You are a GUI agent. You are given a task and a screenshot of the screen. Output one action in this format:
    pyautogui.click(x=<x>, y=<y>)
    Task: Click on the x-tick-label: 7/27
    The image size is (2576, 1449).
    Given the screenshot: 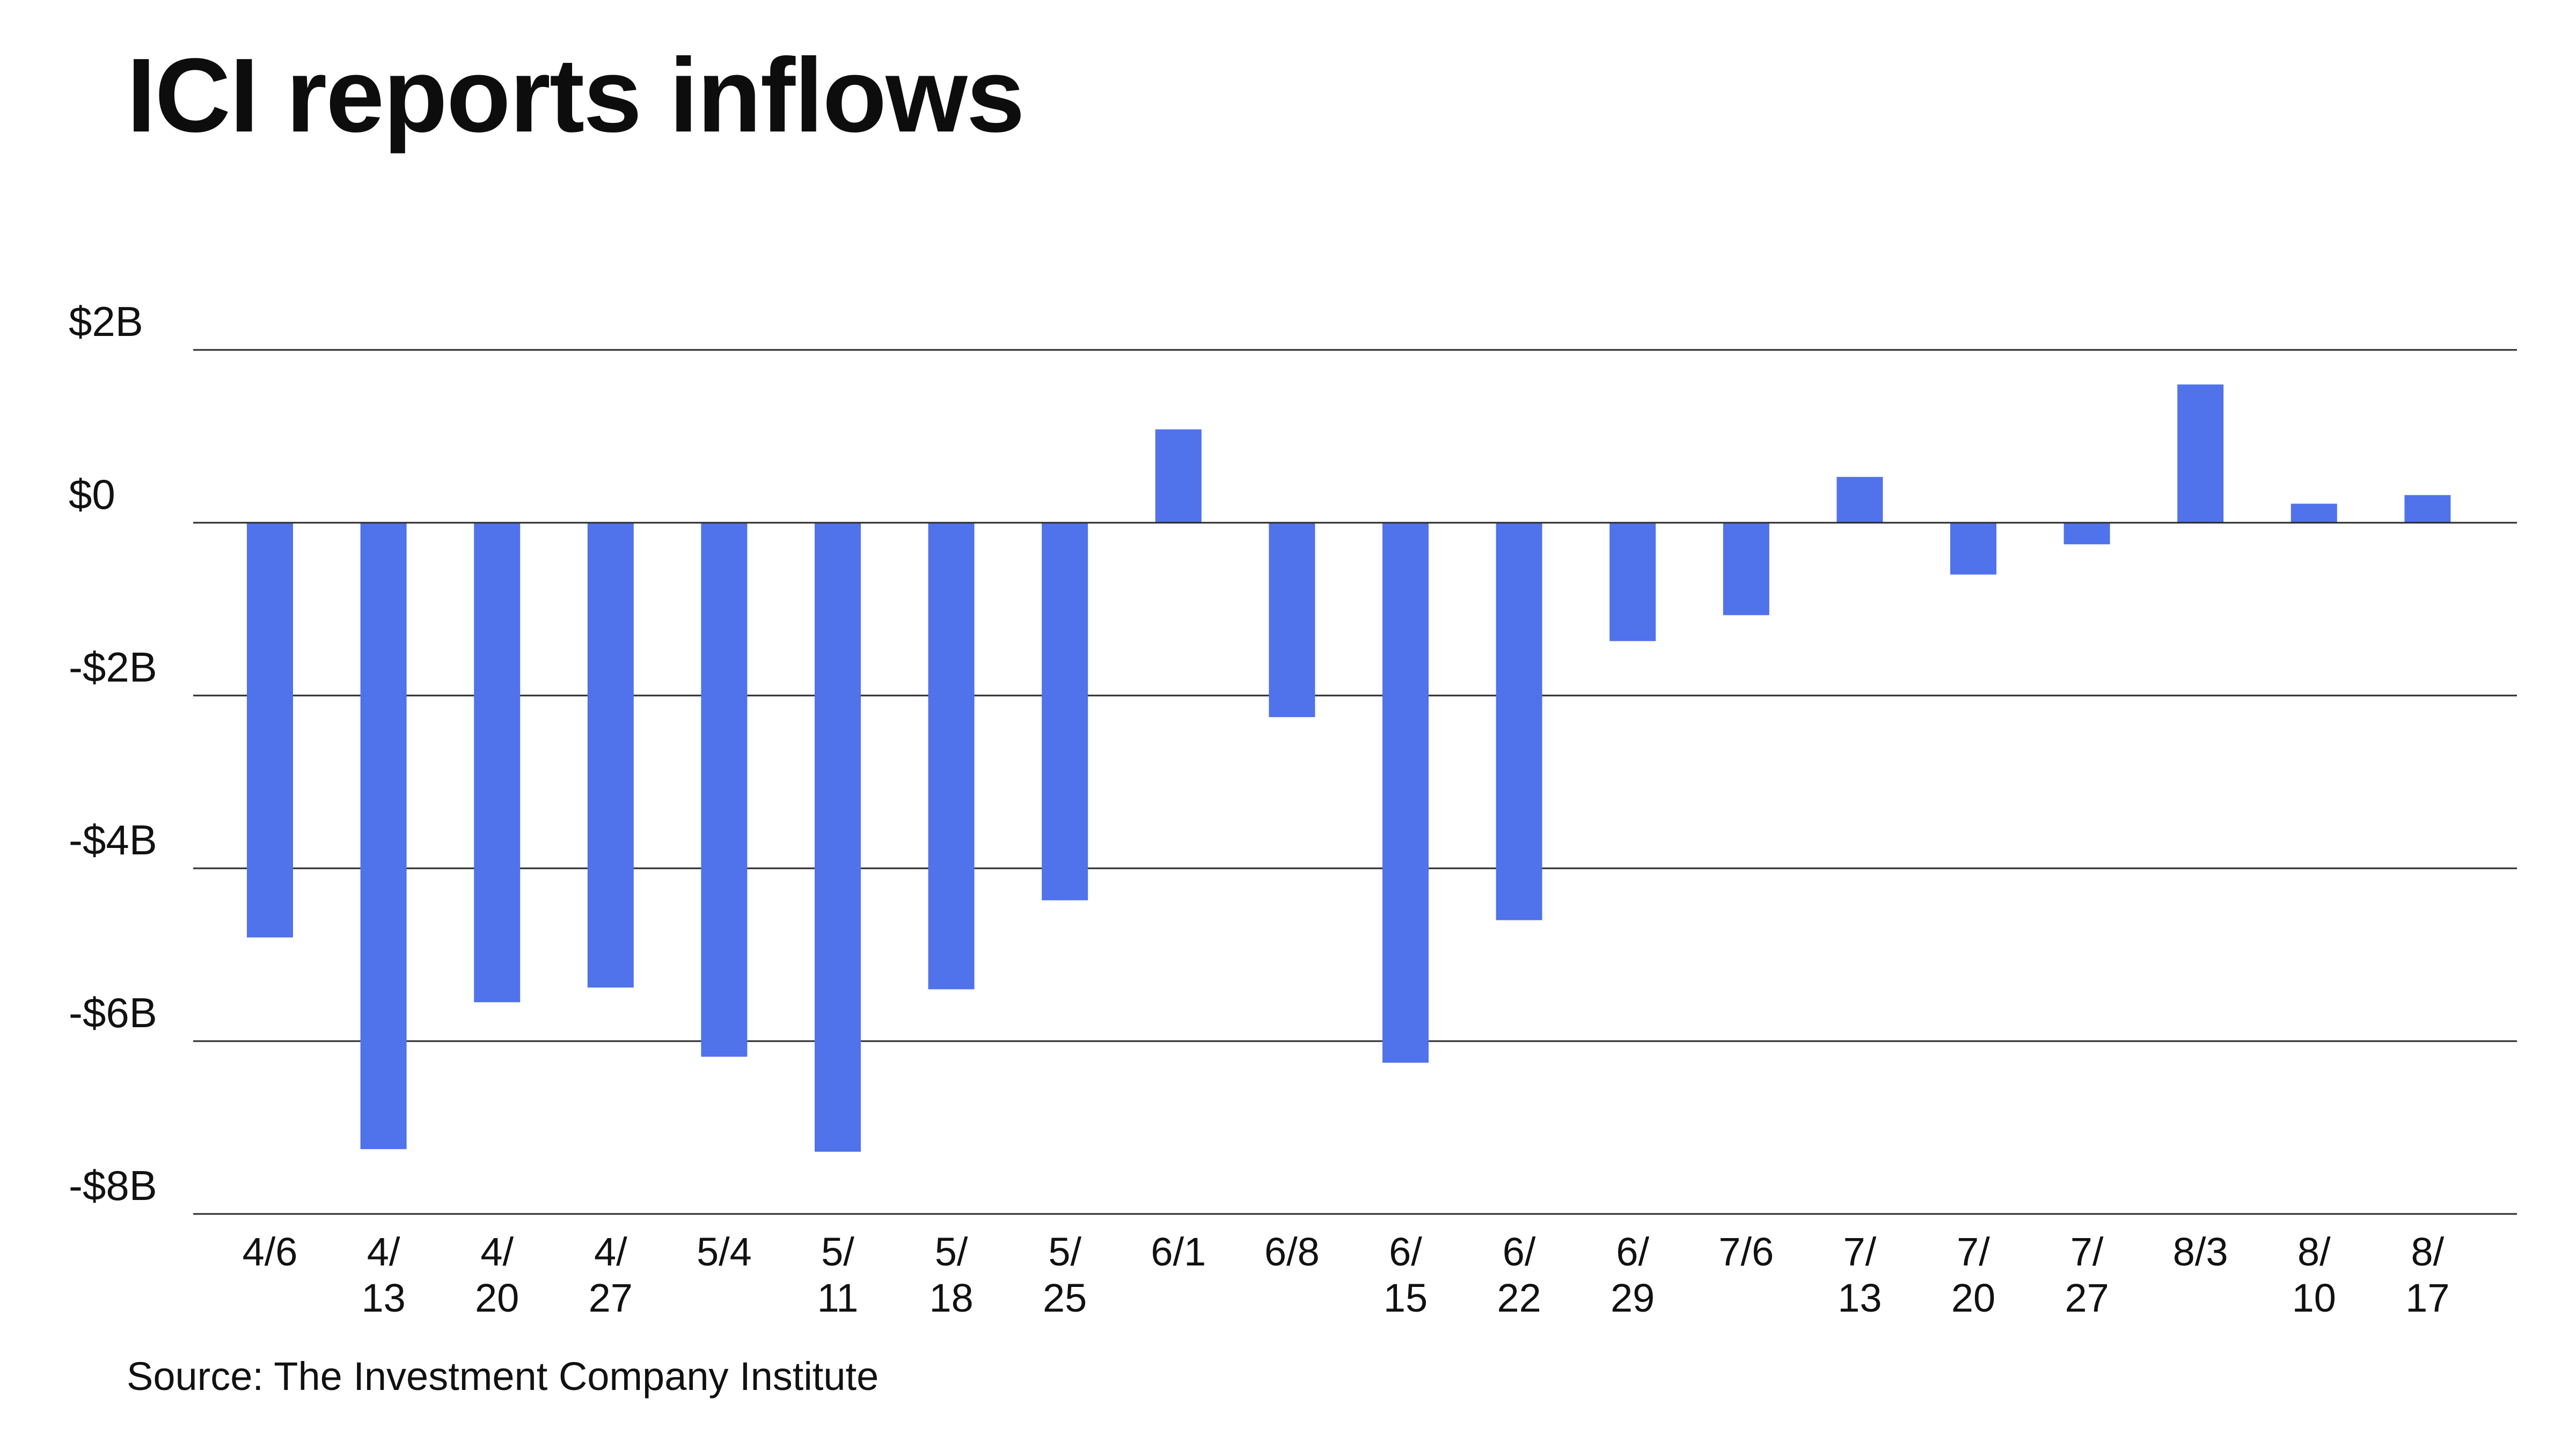 What is the action you would take?
    pyautogui.click(x=2087, y=1275)
    